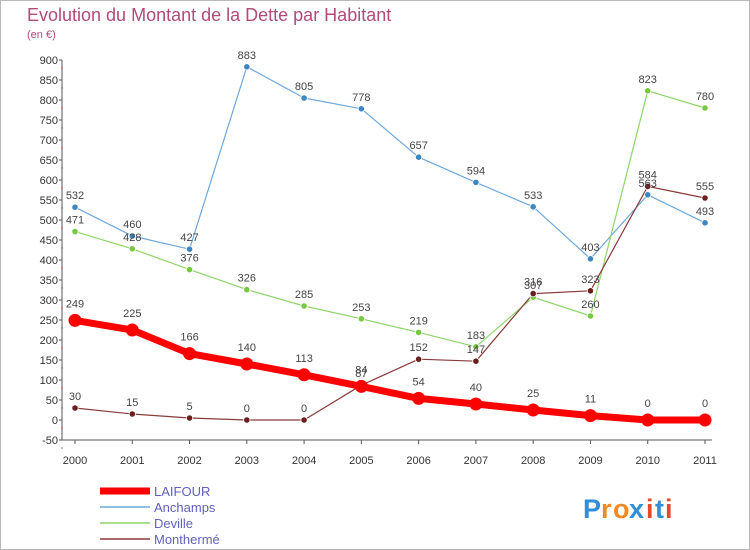 The width and height of the screenshot is (750, 550). What do you see at coordinates (592, 509) in the screenshot?
I see `logo-letter: P` at bounding box center [592, 509].